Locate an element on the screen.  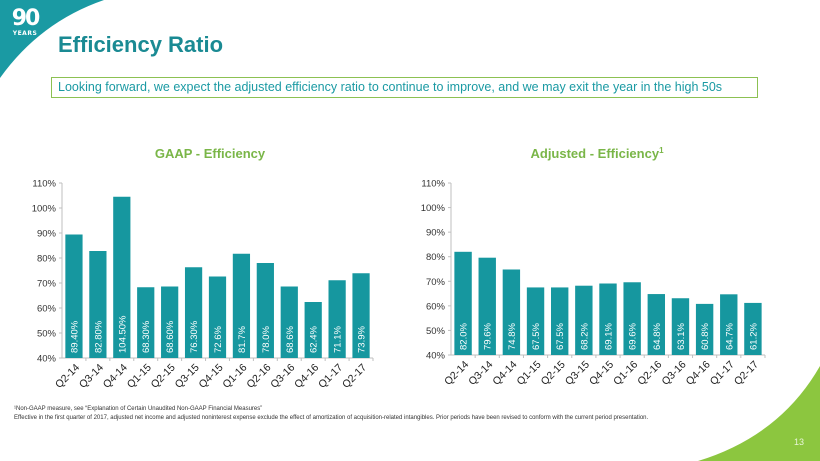
data-label: 68.6% is located at coordinates (290, 339).